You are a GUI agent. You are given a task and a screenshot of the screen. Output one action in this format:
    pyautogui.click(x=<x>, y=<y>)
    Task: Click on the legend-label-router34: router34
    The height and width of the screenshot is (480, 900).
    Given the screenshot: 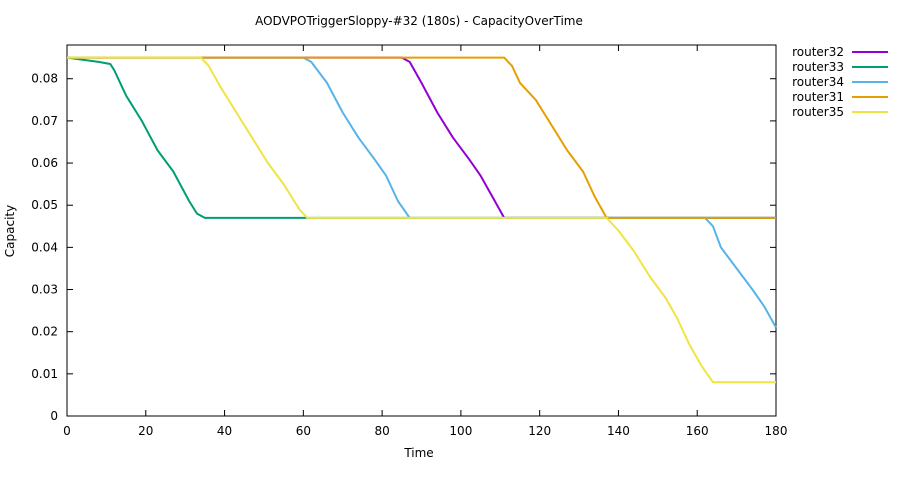 What is the action you would take?
    pyautogui.click(x=818, y=82)
    